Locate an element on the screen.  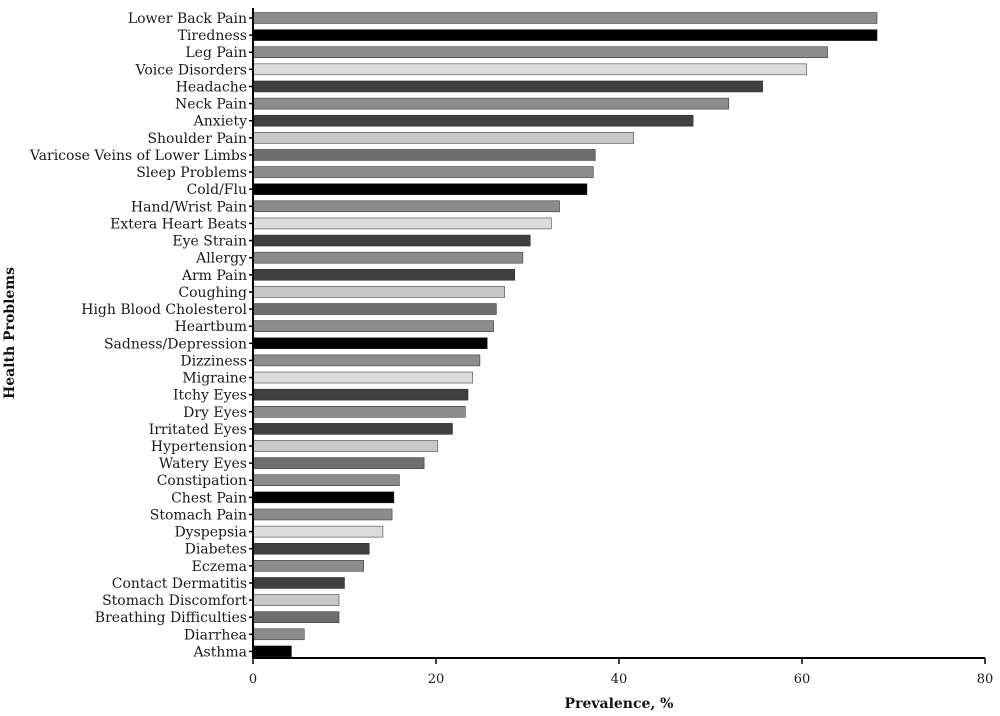
bar-coughing is located at coordinates (378, 292).